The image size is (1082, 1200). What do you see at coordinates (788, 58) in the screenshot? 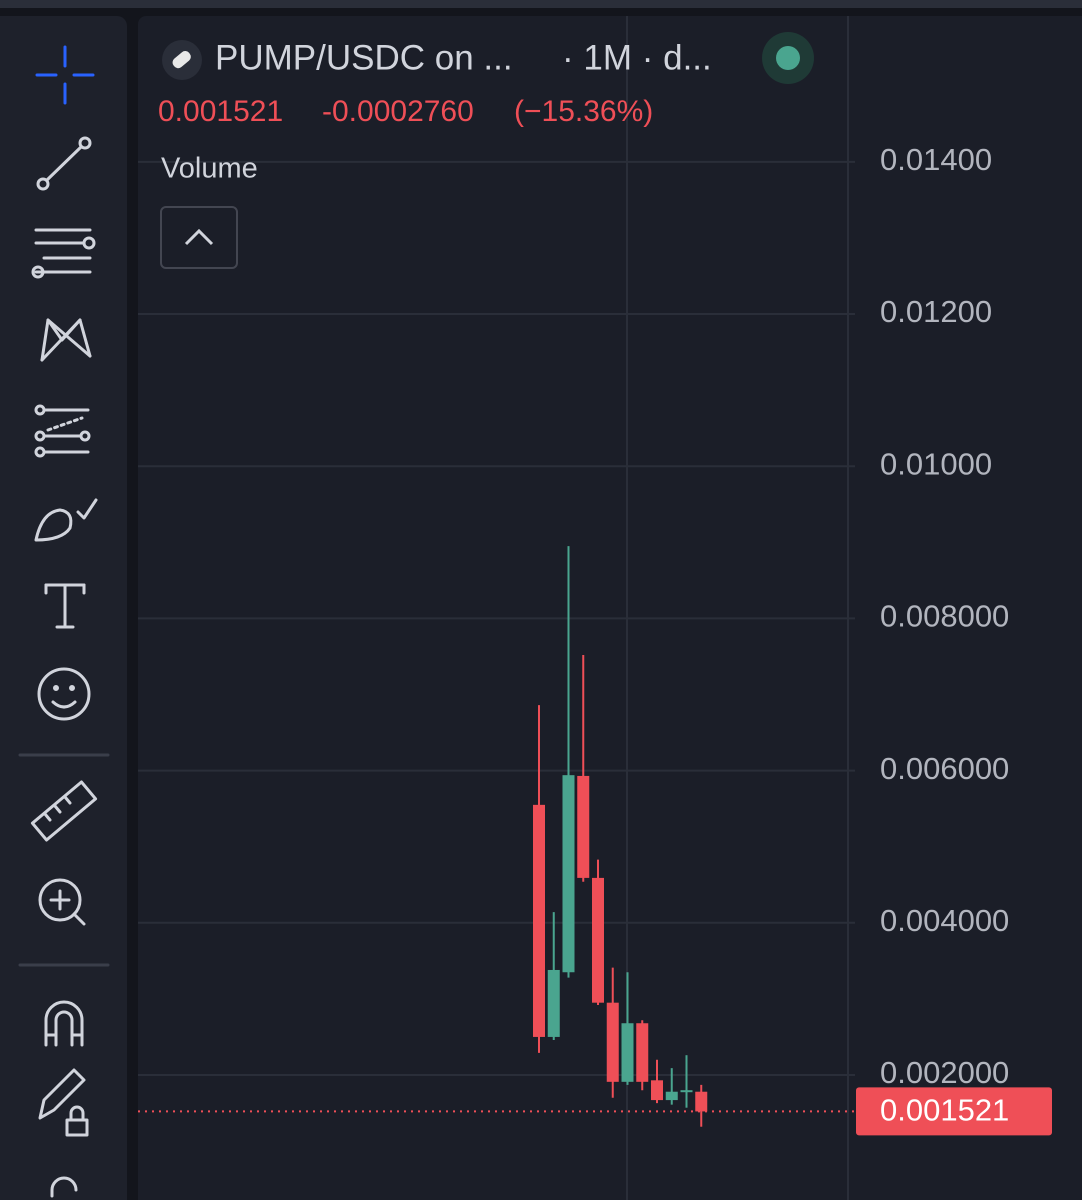
I see `status-dot` at bounding box center [788, 58].